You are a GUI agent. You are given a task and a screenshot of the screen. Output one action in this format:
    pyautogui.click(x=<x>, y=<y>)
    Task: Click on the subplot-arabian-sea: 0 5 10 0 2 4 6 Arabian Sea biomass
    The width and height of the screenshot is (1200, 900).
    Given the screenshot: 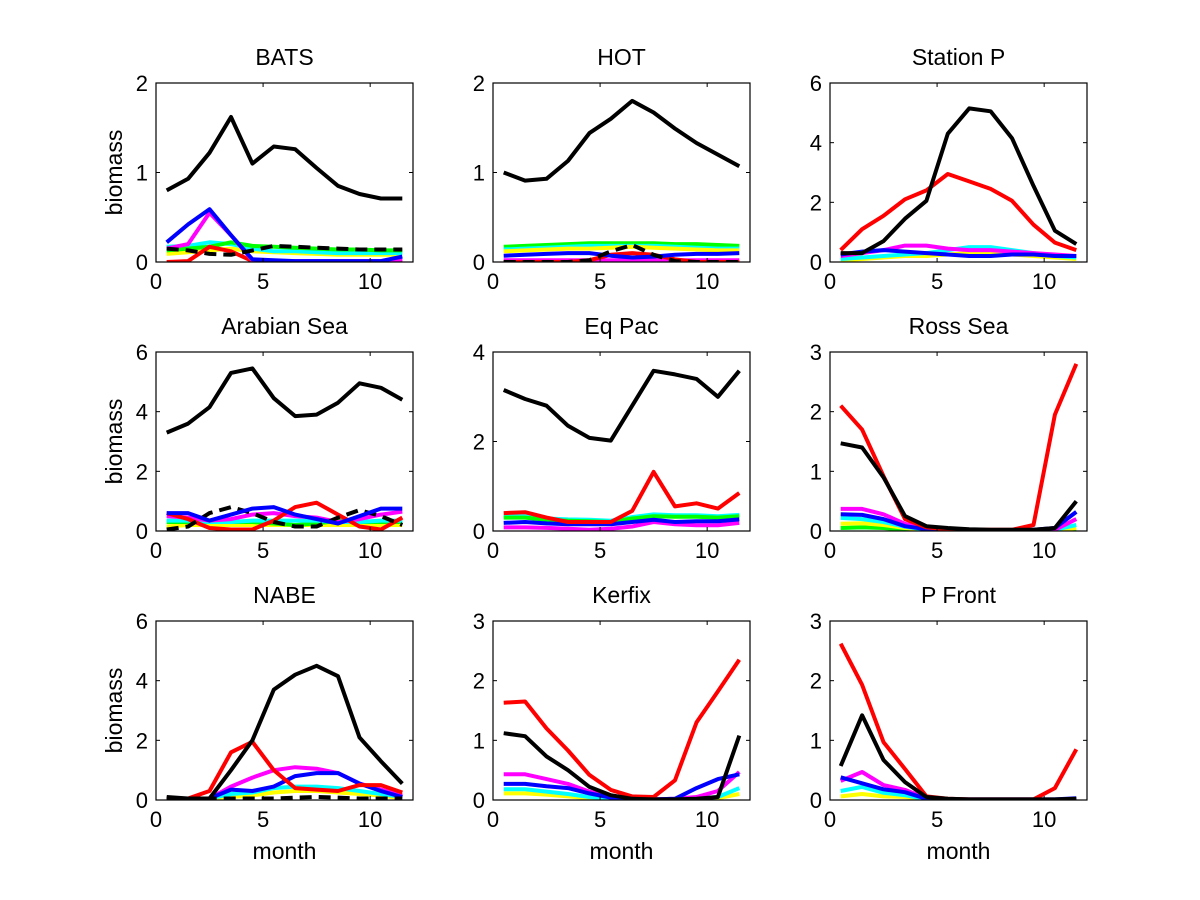 What is the action you would take?
    pyautogui.click(x=257, y=438)
    